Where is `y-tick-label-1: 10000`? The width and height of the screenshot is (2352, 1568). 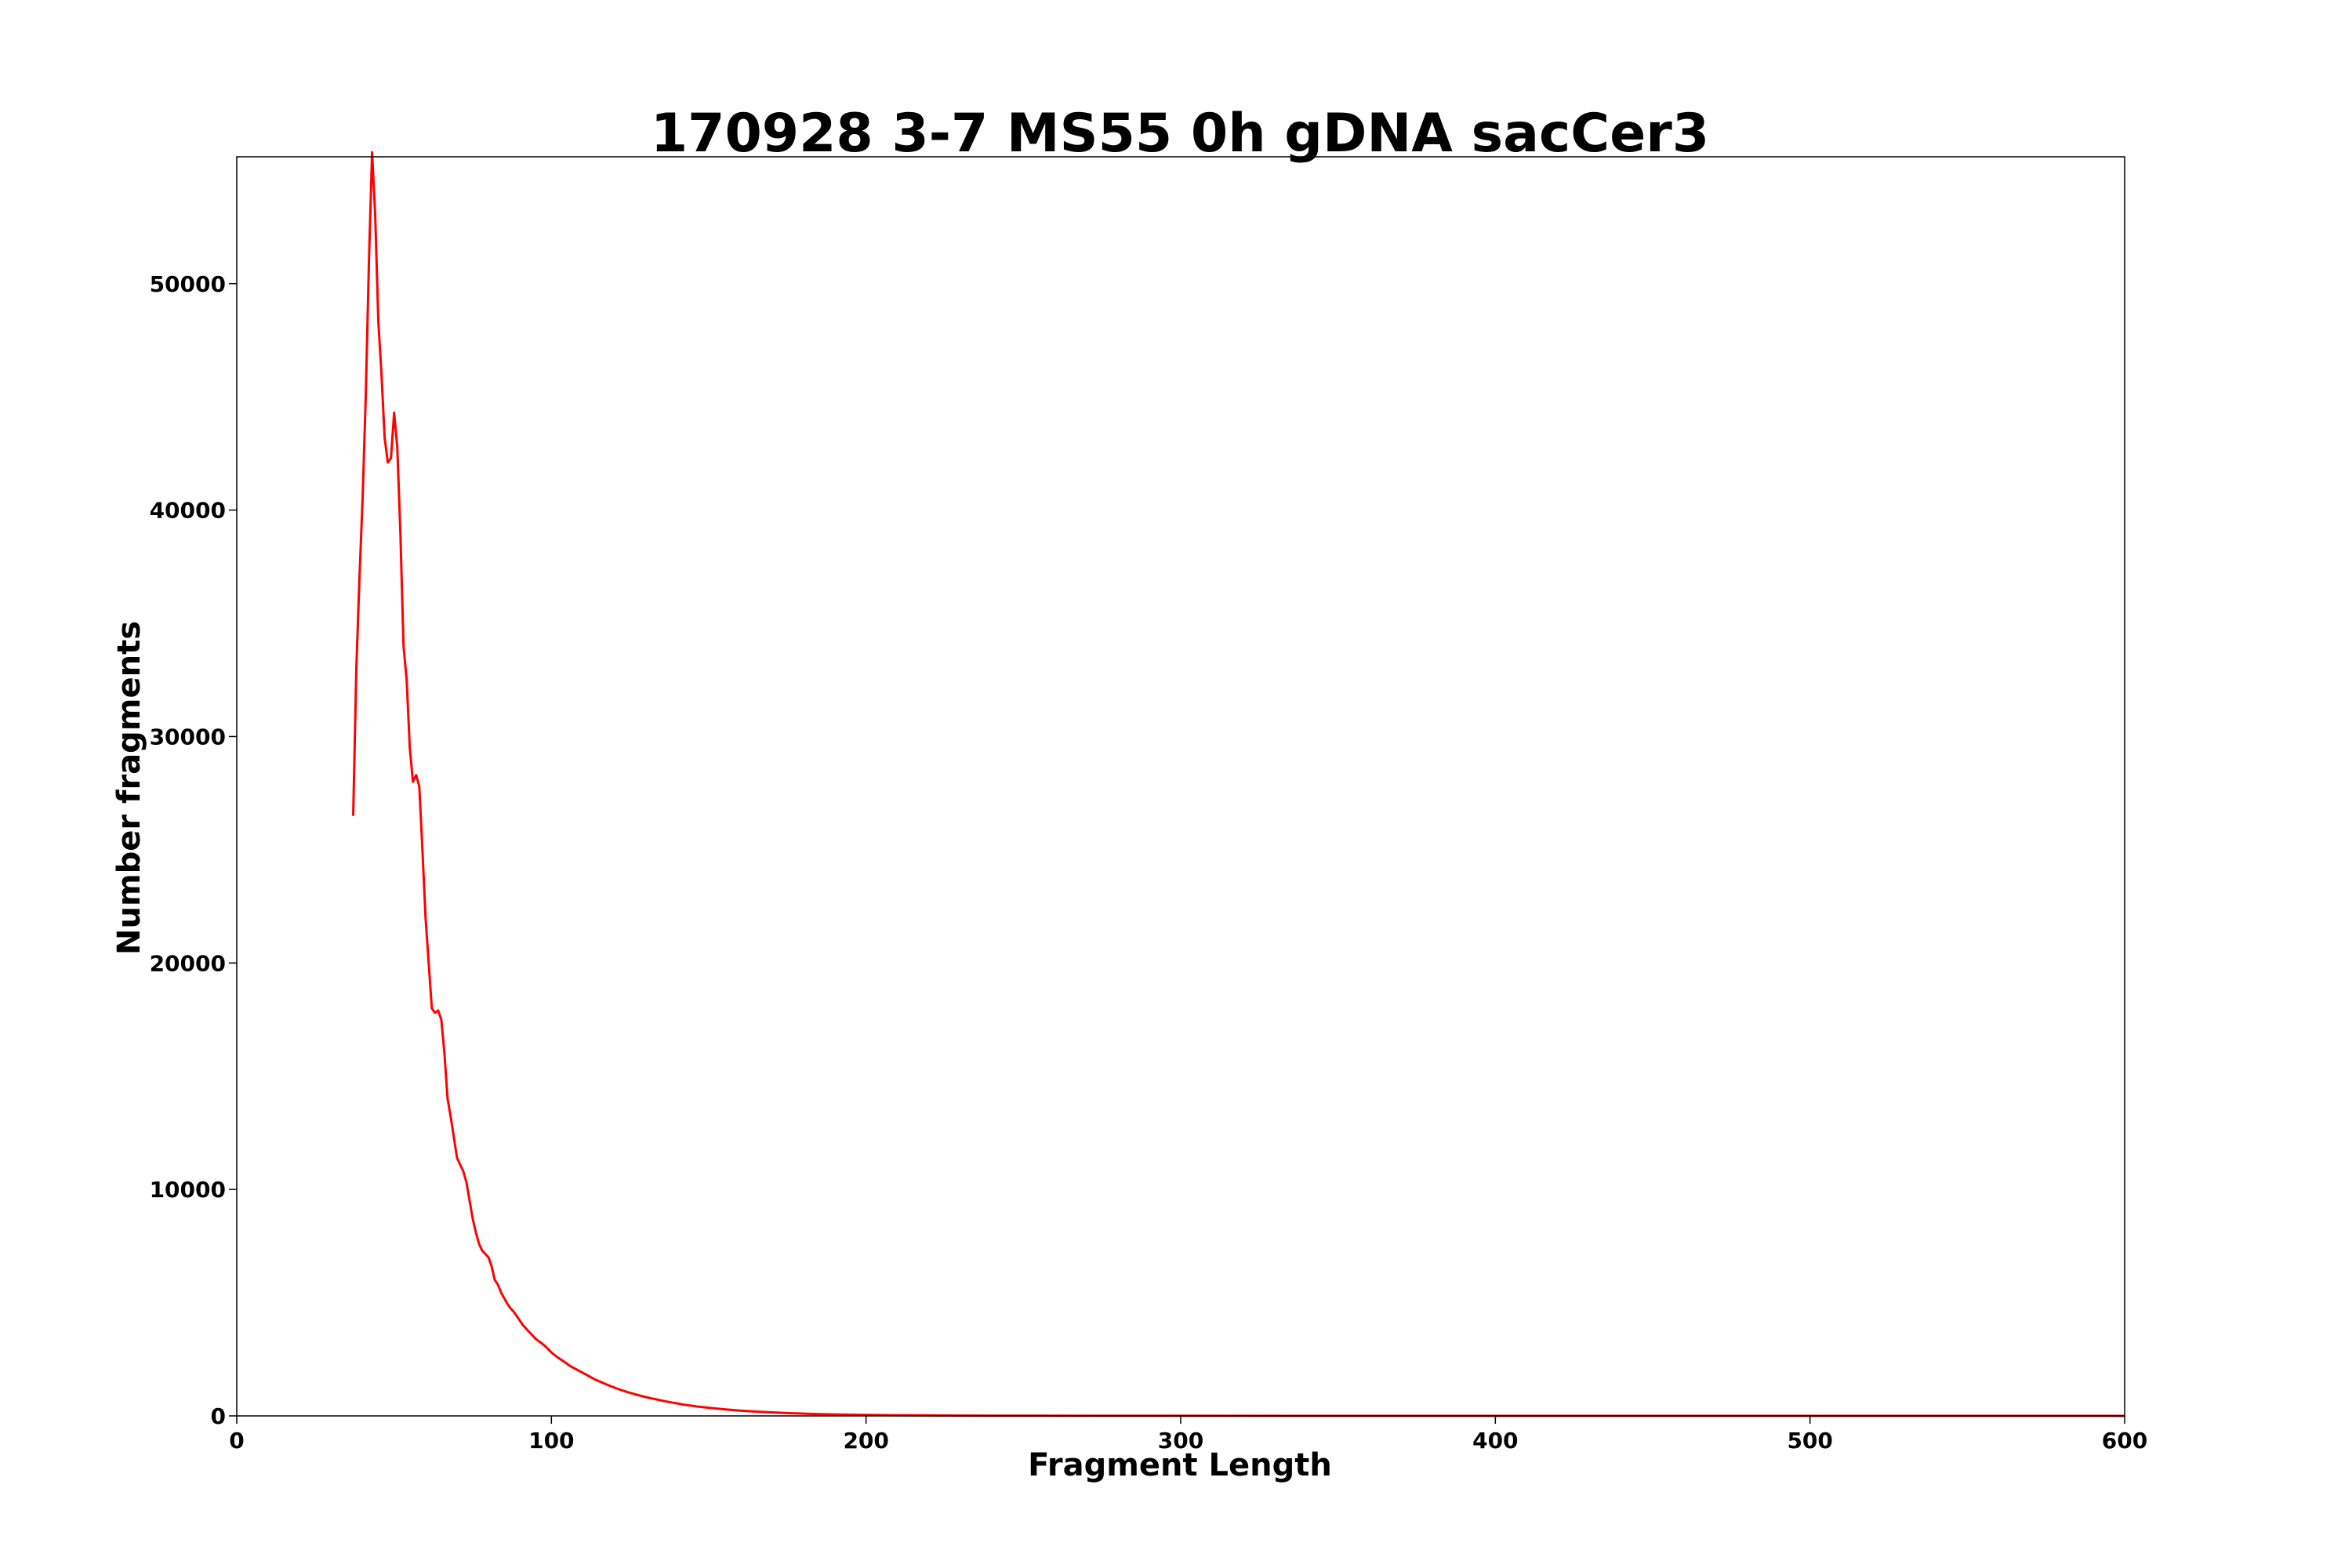
y-tick-label-1: 10000 is located at coordinates (188, 1190).